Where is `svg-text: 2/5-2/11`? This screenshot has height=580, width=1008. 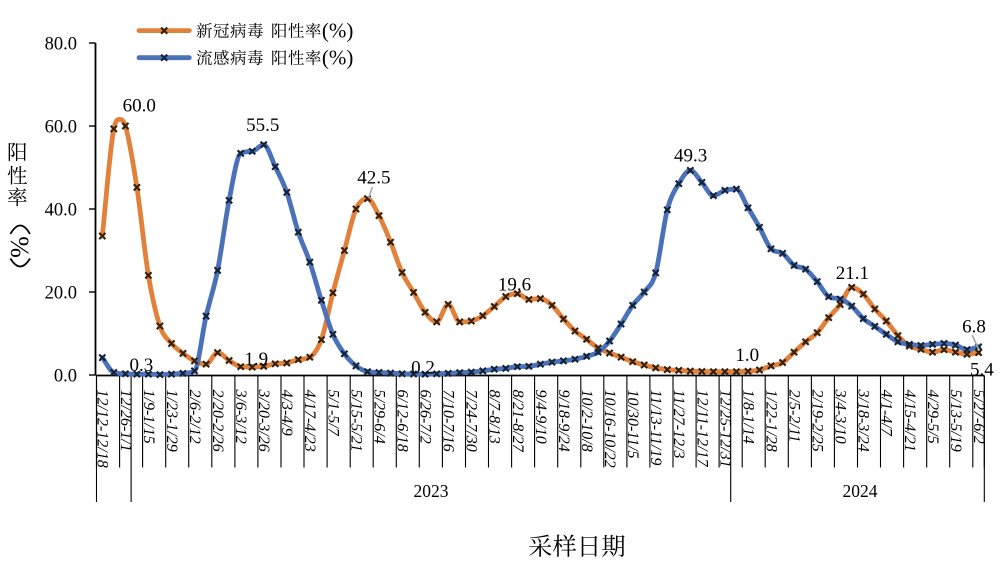 svg-text: 2/5-2/11 is located at coordinates (794, 416).